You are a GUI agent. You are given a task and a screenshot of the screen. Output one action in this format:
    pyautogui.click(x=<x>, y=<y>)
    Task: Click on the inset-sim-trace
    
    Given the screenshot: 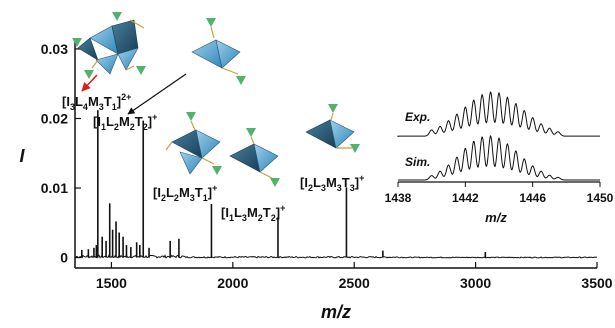 What is the action you would take?
    pyautogui.click(x=499, y=157)
    